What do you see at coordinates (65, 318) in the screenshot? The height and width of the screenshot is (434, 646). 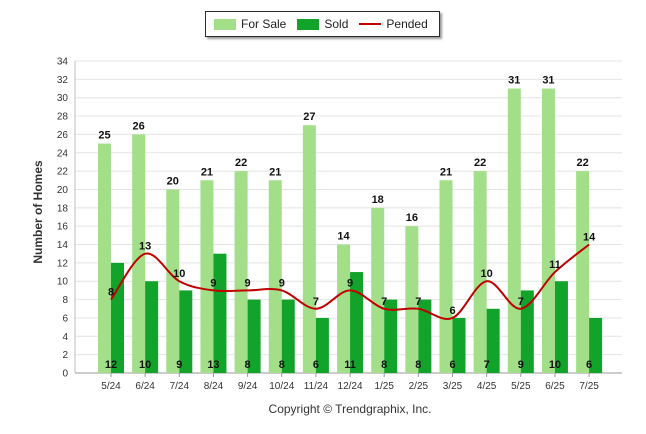 I see `y-tick-label: 6` at bounding box center [65, 318].